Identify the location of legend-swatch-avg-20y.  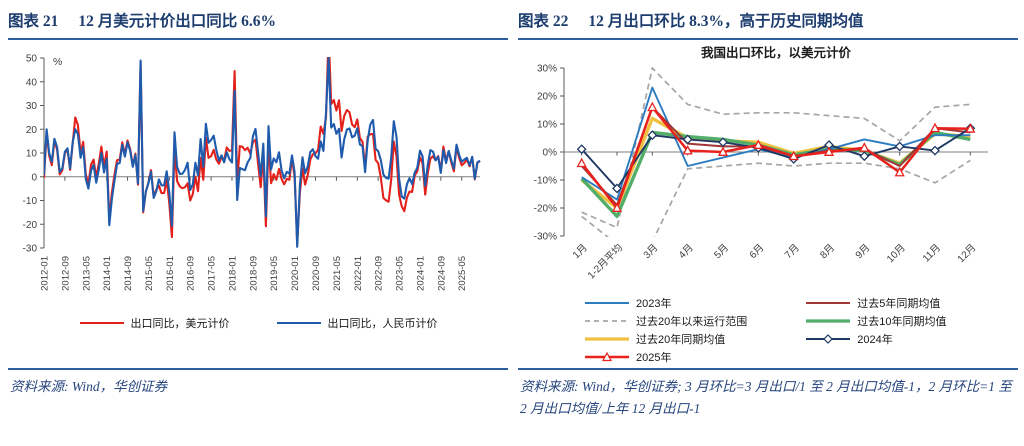
(607, 339).